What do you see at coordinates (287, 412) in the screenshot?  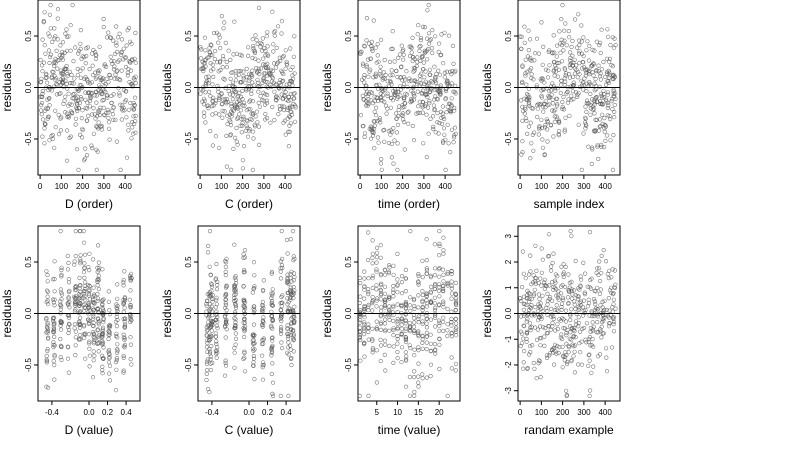 I see `x-tick-label: 0.4` at bounding box center [287, 412].